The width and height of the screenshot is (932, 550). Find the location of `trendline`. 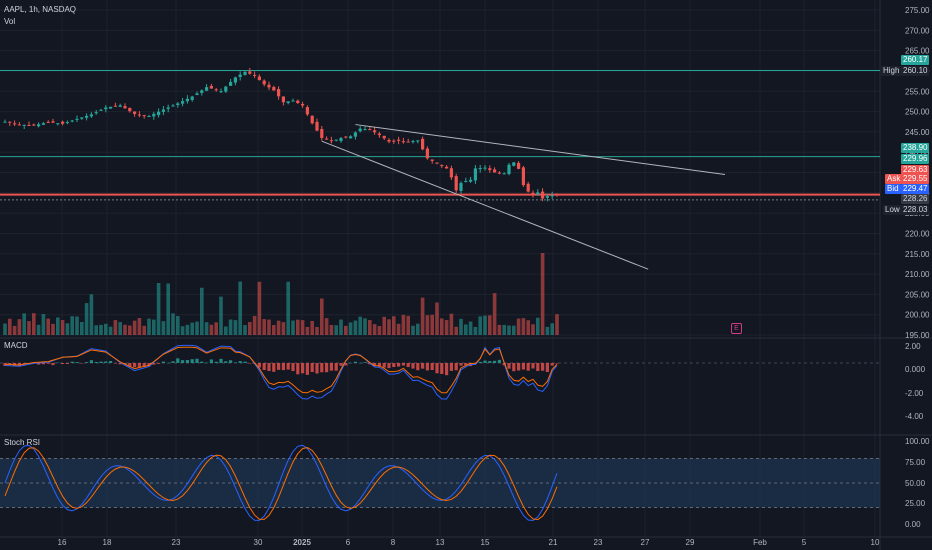

trendline is located at coordinates (485, 205).